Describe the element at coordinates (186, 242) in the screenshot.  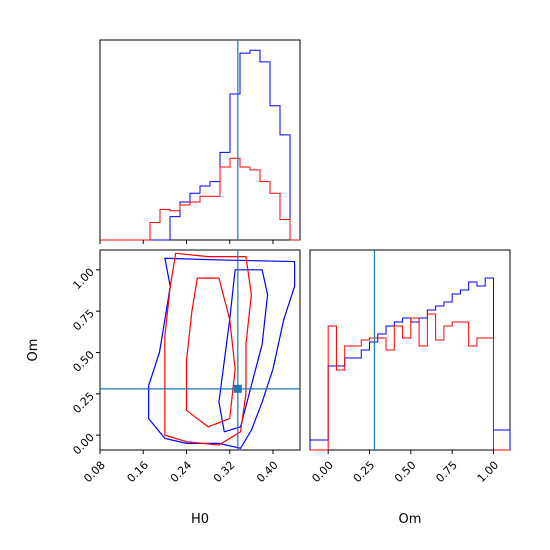
I see `h0-histogram-ticks` at that location.